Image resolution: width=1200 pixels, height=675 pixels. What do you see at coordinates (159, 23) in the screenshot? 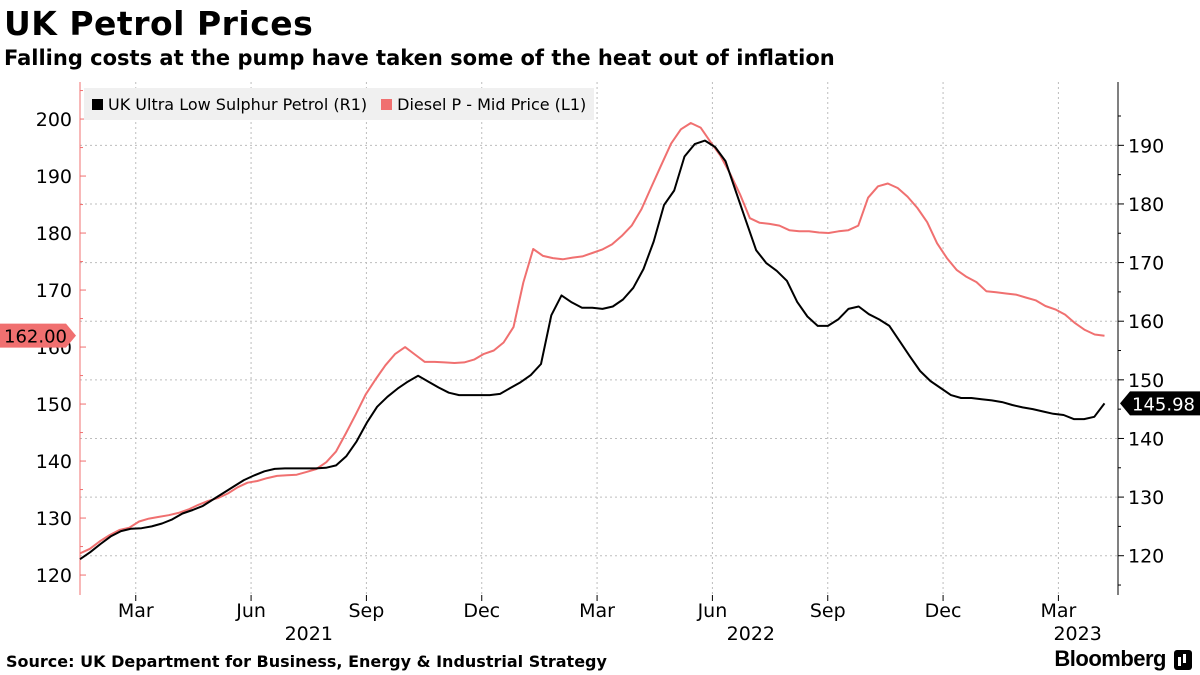
I see `chart-title: UK Petrol Prices` at bounding box center [159, 23].